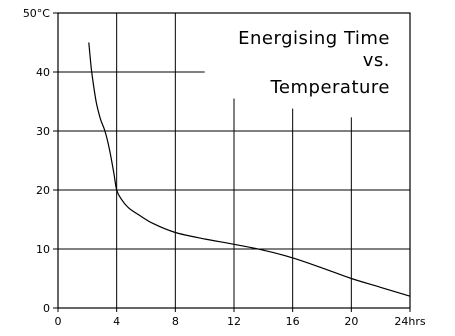 The height and width of the screenshot is (336, 455). Describe the element at coordinates (36, 13) in the screenshot. I see `y-tick-label: 50°C` at that location.